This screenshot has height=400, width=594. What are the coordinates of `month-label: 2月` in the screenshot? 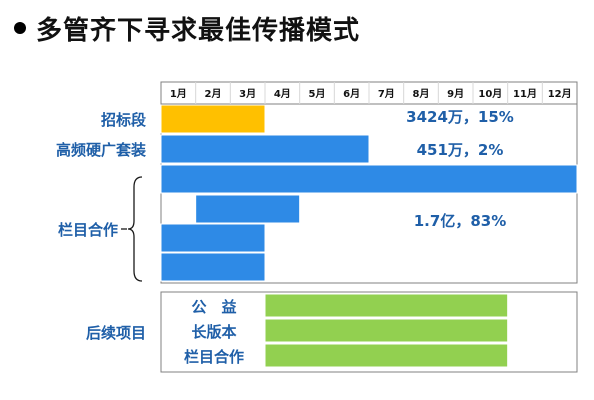 It's located at (213, 94).